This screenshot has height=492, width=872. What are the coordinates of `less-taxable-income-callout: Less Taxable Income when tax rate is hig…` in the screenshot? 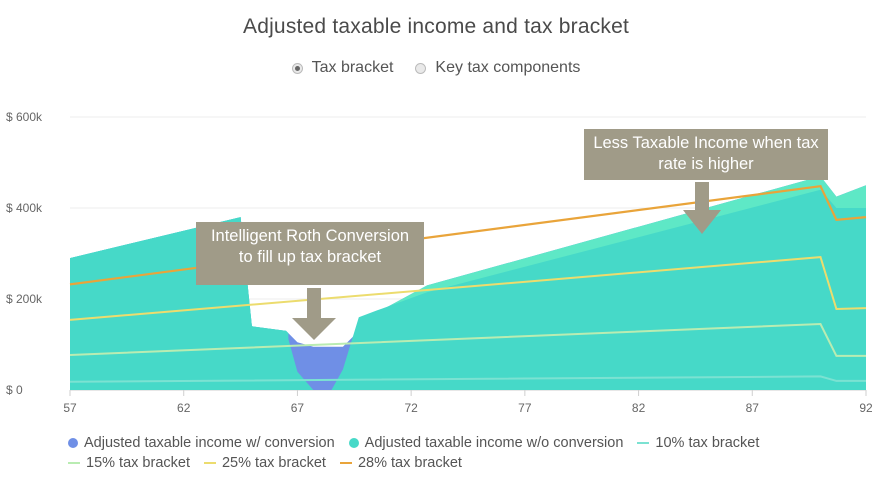 It's located at (706, 154).